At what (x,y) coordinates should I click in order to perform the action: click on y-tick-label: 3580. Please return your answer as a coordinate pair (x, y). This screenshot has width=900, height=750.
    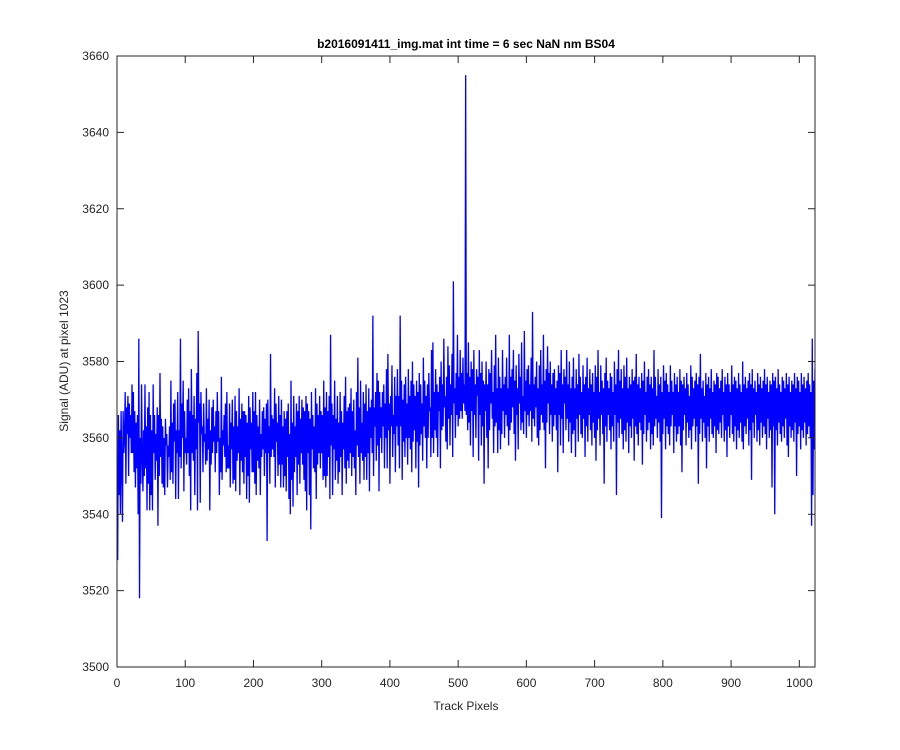
    Looking at the image, I should click on (95, 362).